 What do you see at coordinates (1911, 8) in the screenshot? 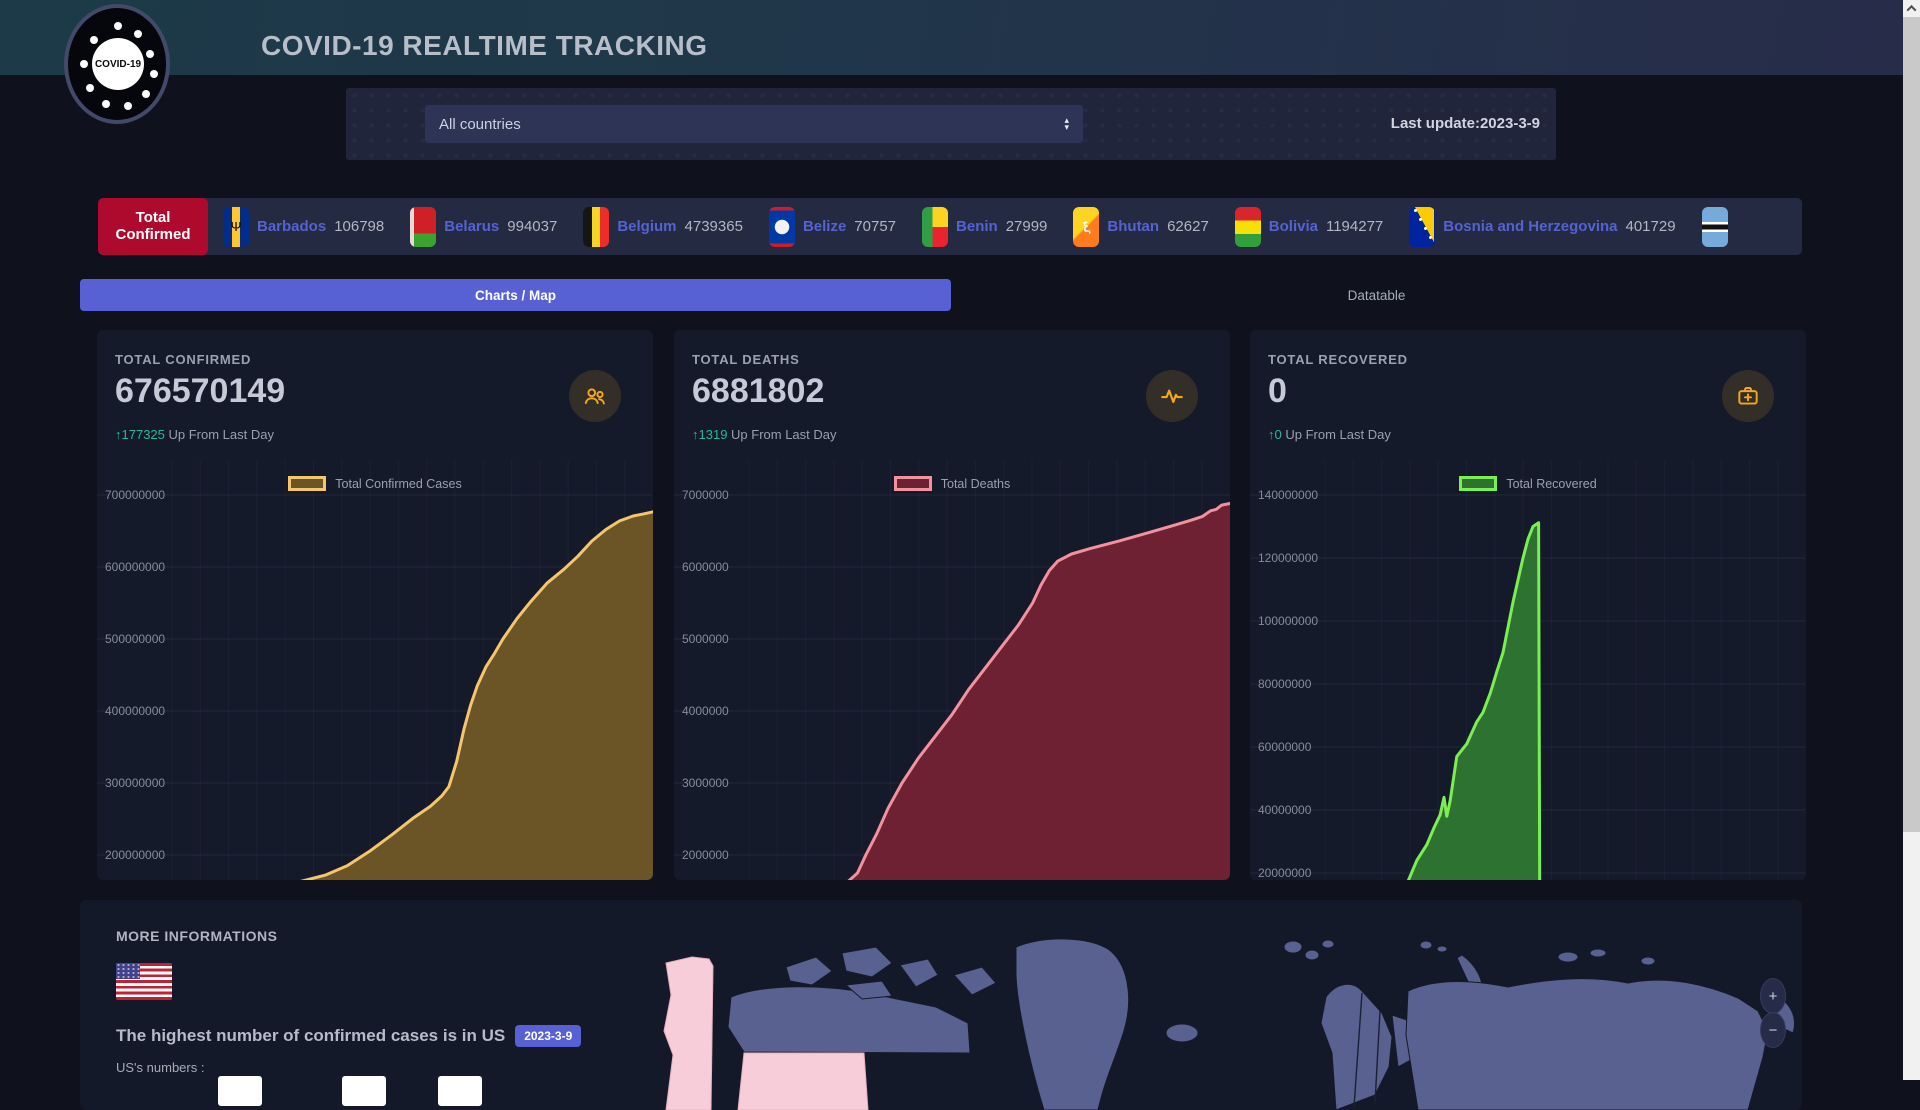
I see `scroll-up-button` at bounding box center [1911, 8].